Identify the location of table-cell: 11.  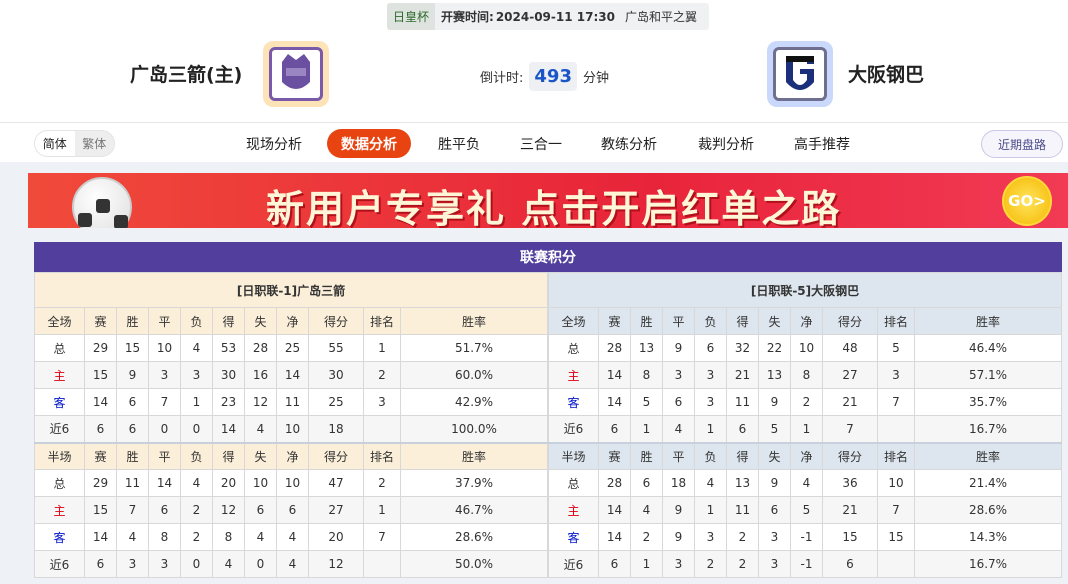
(132, 483).